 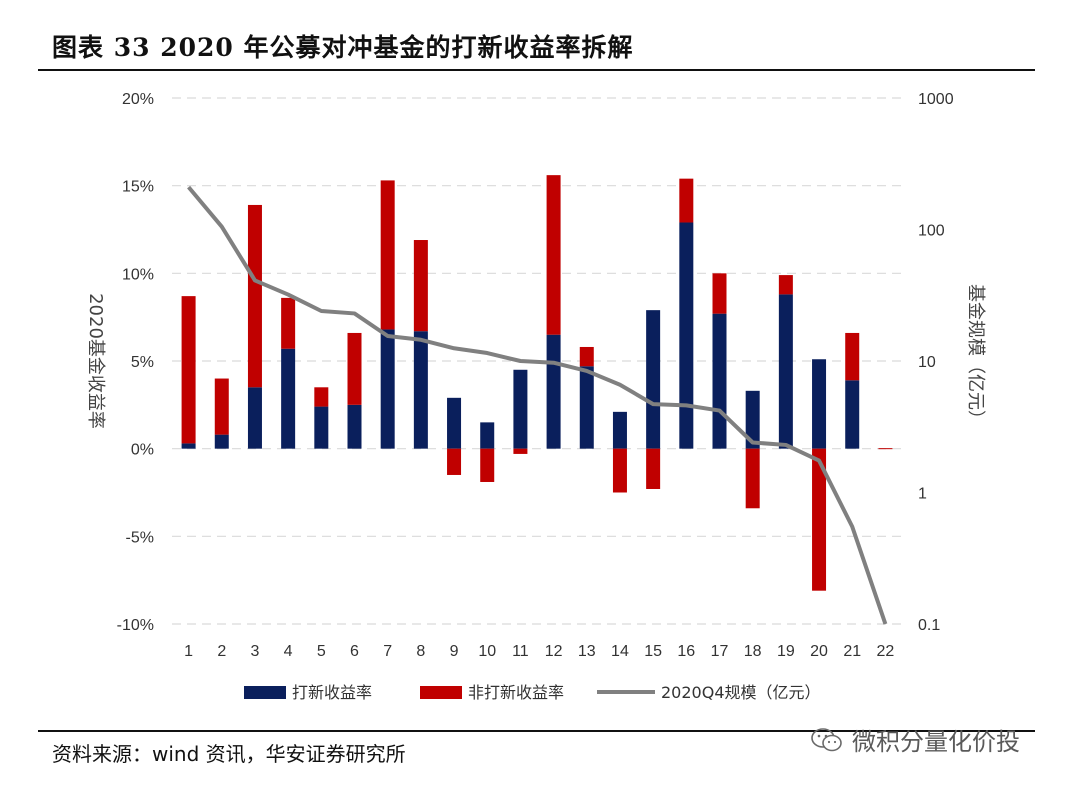 What do you see at coordinates (620, 651) in the screenshot?
I see `x-tick-label: 14` at bounding box center [620, 651].